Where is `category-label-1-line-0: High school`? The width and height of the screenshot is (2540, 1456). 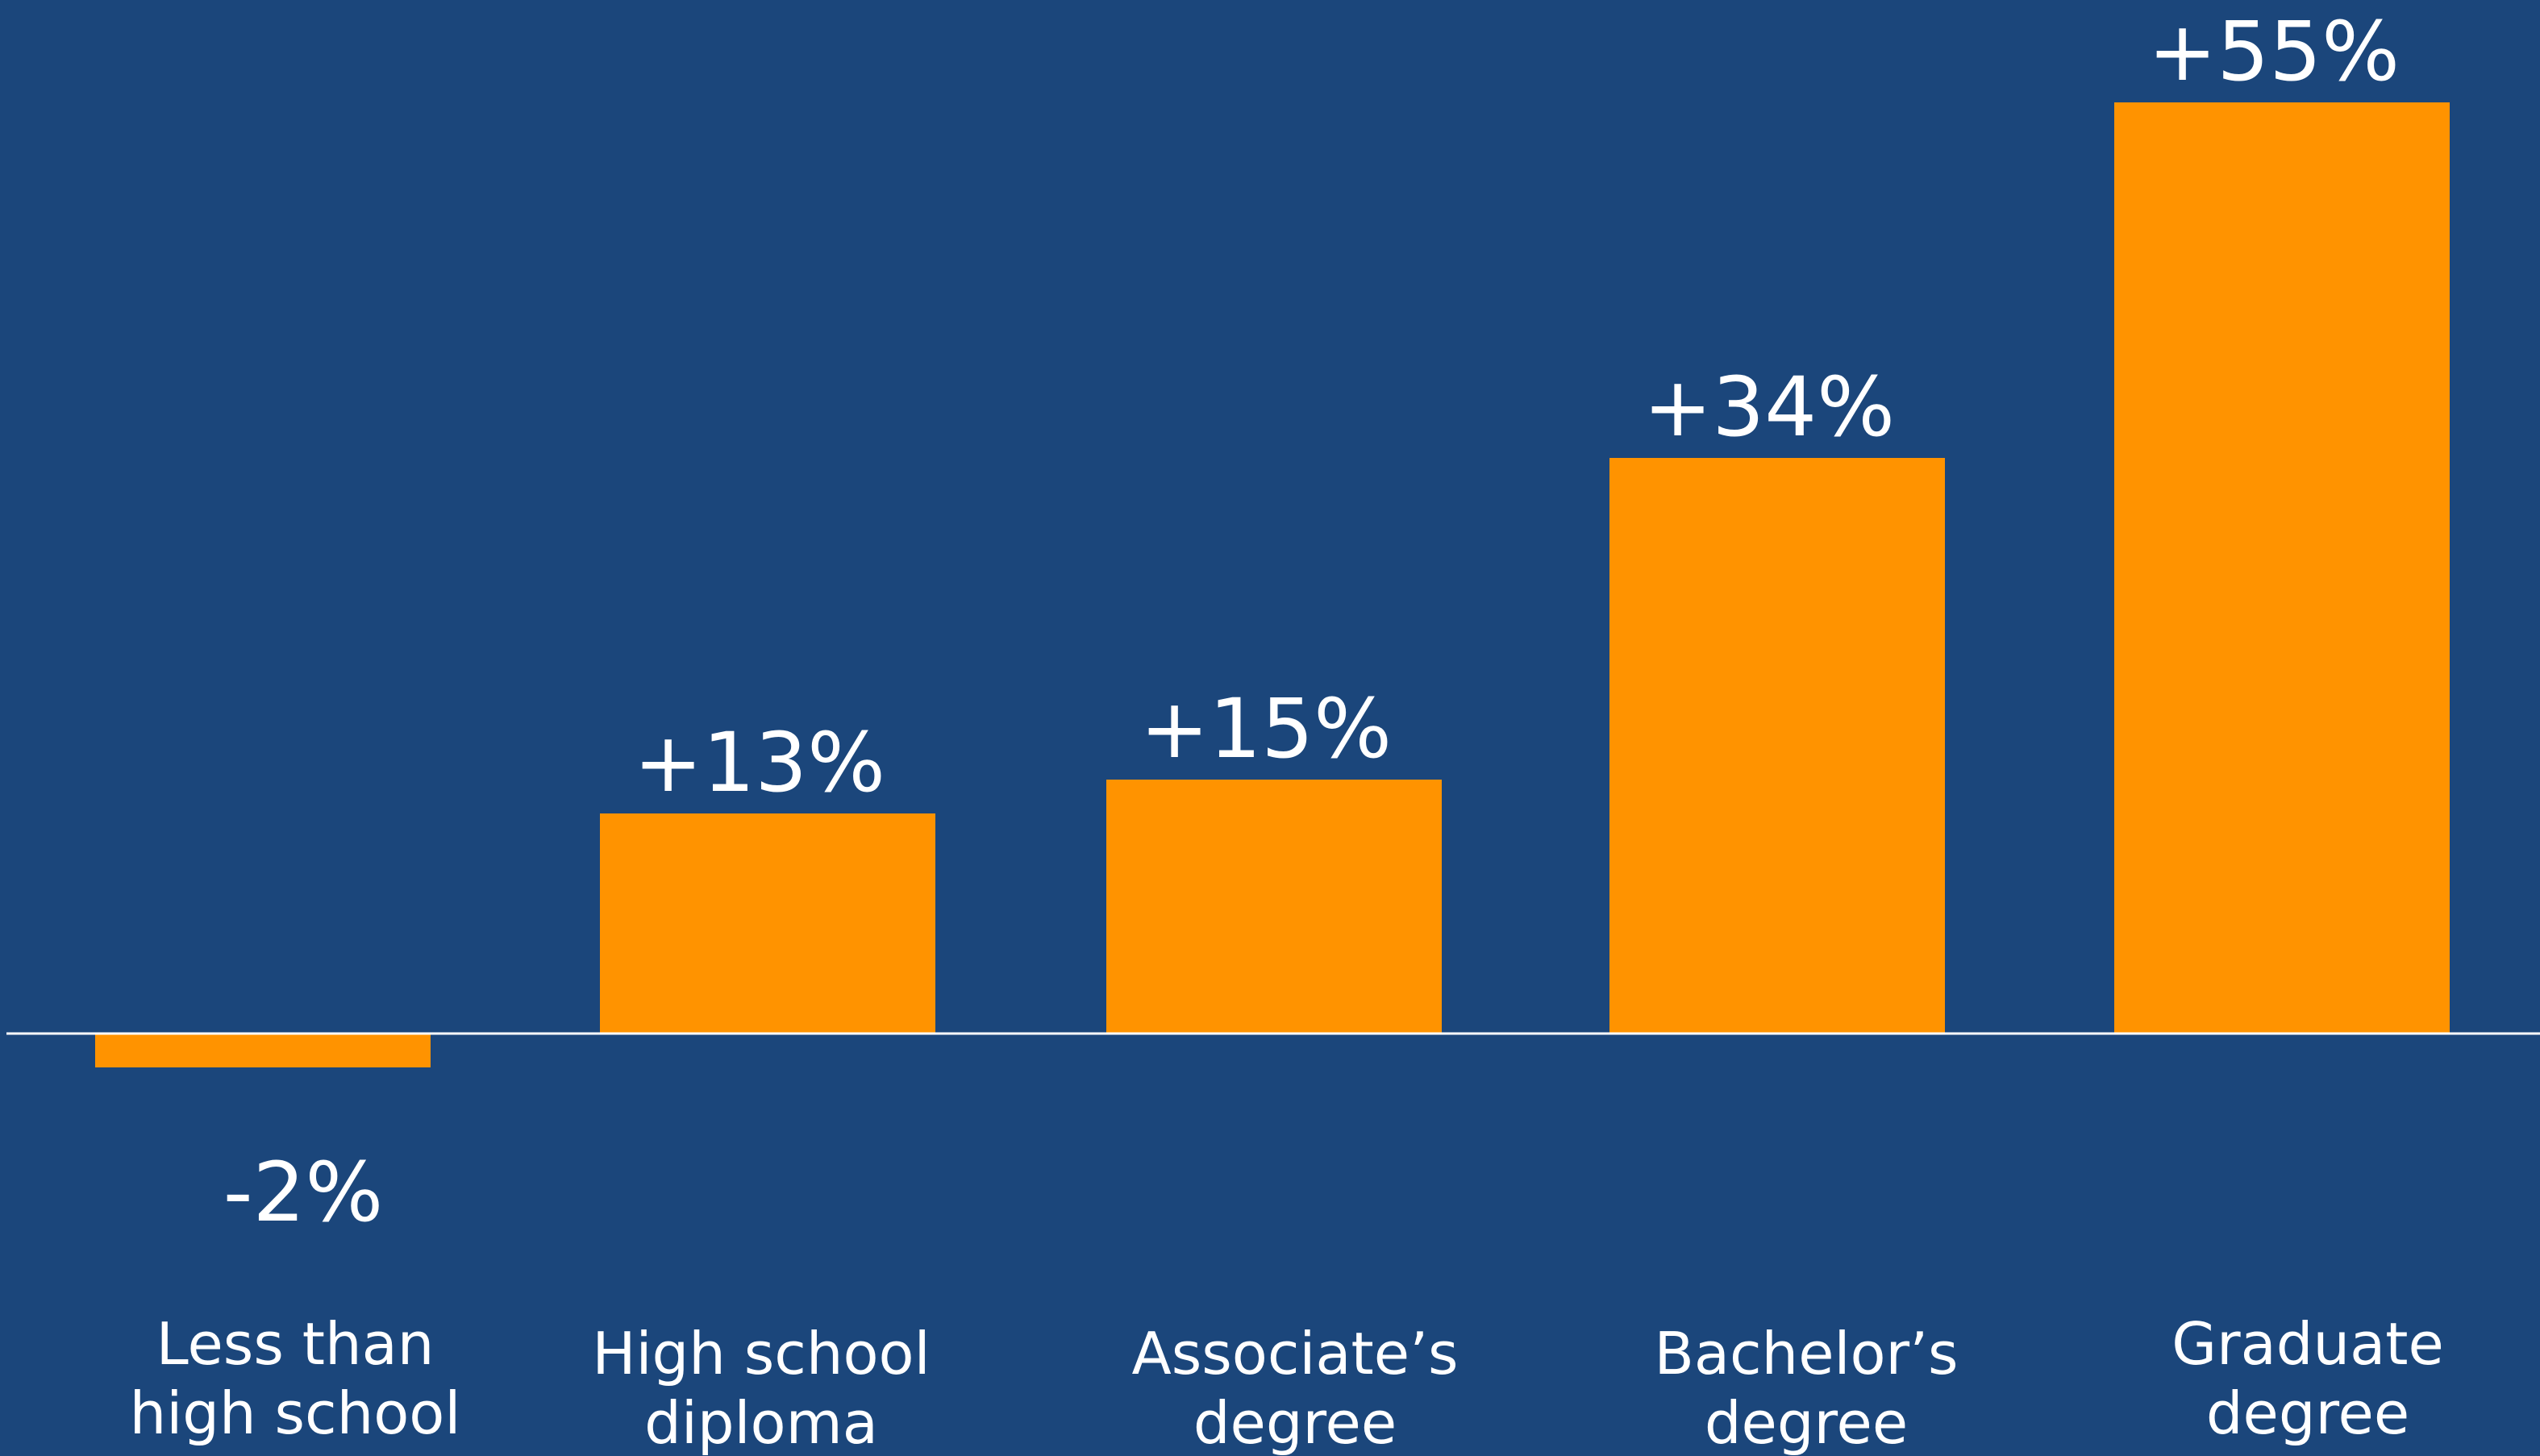 category-label-1-line-0: High school is located at coordinates (761, 1353).